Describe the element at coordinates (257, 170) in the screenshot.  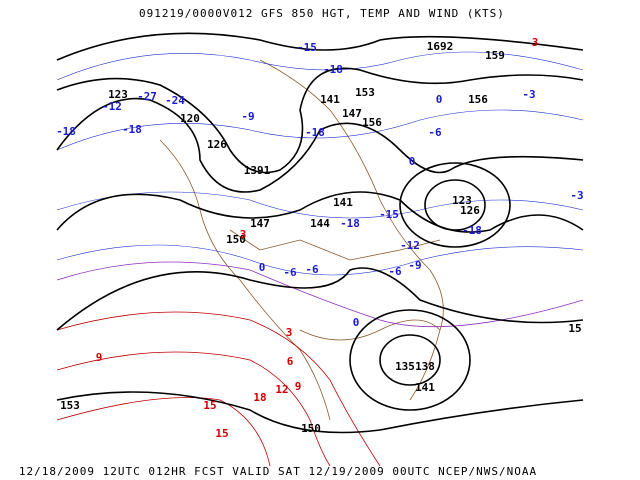
I see `contour-label: 1391` at that location.